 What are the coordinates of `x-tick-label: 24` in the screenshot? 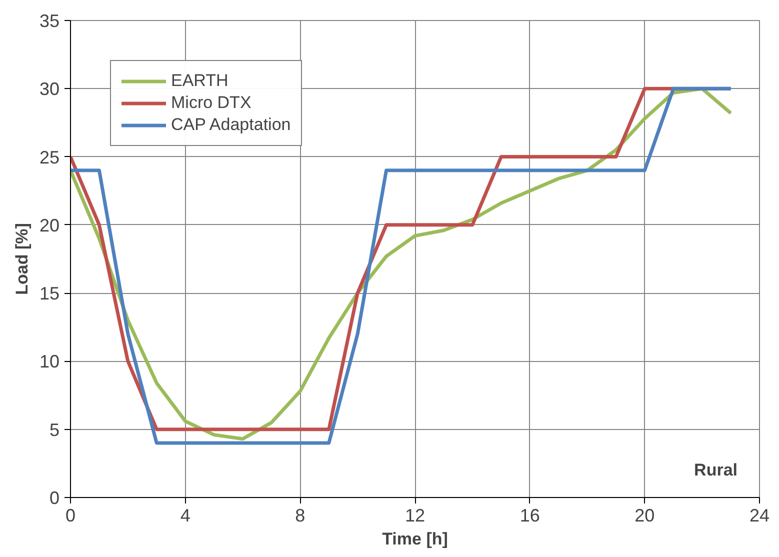 It's located at (759, 516).